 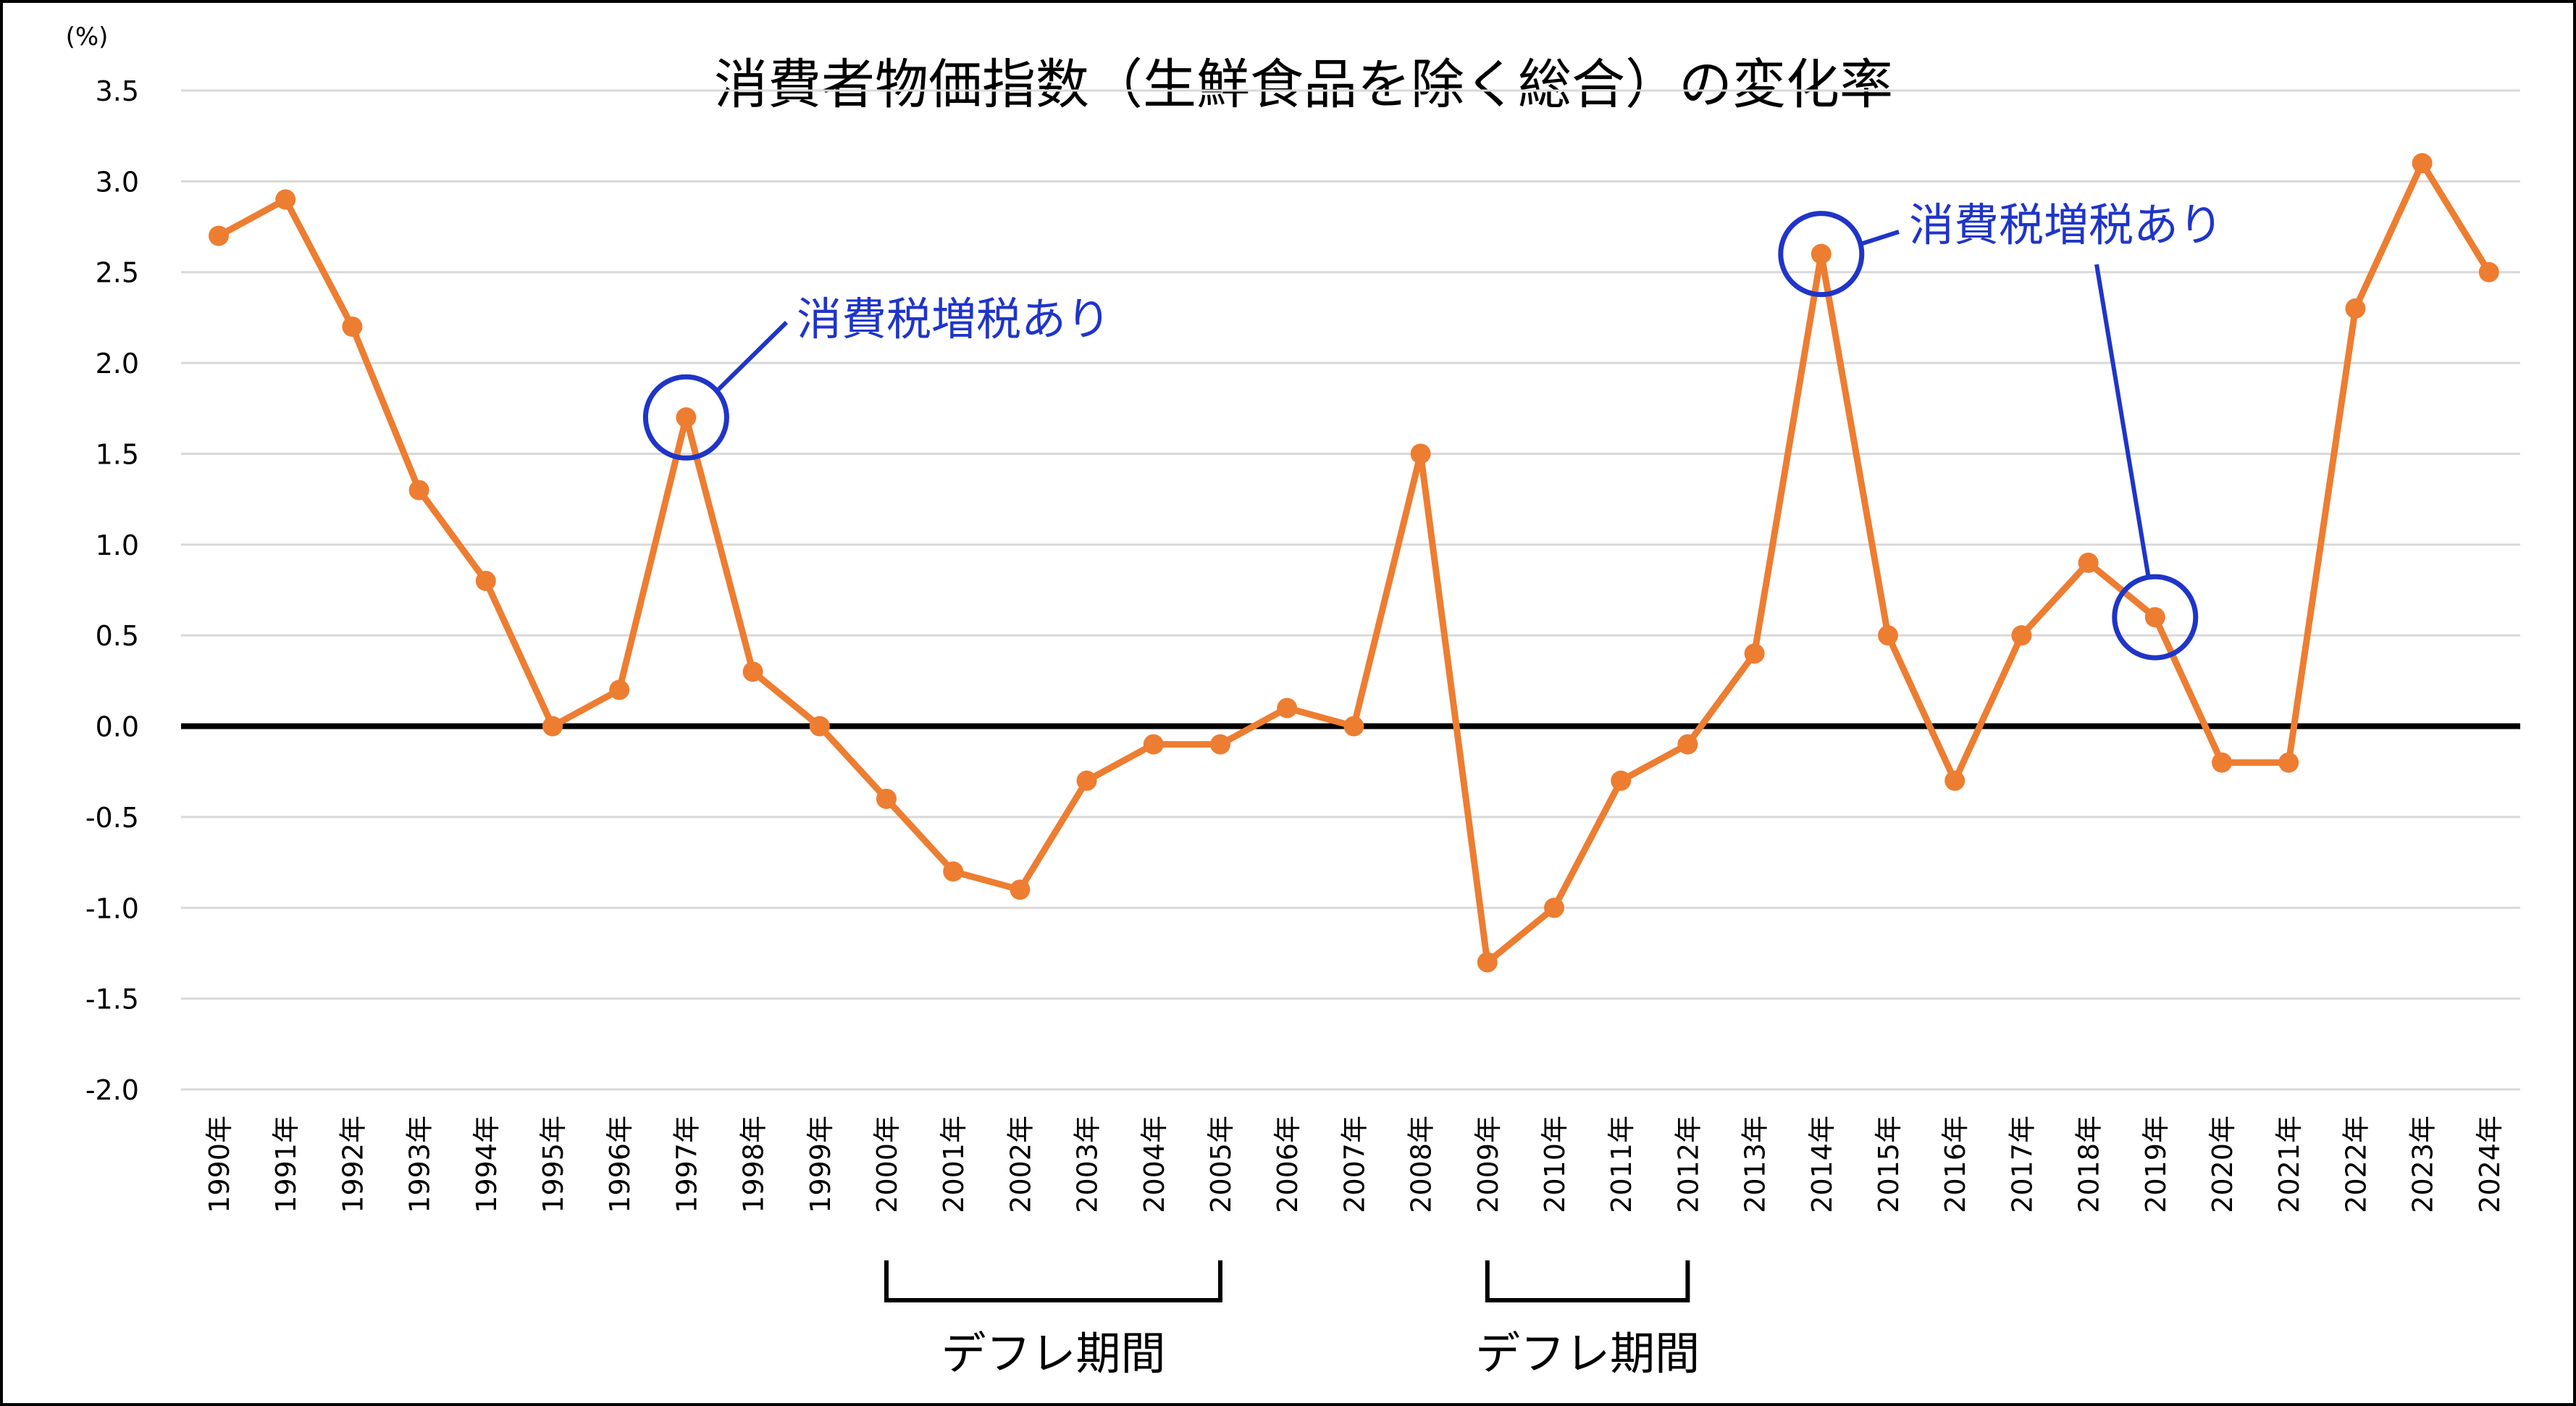 I want to click on y-tick-label: 2.0, so click(x=117, y=364).